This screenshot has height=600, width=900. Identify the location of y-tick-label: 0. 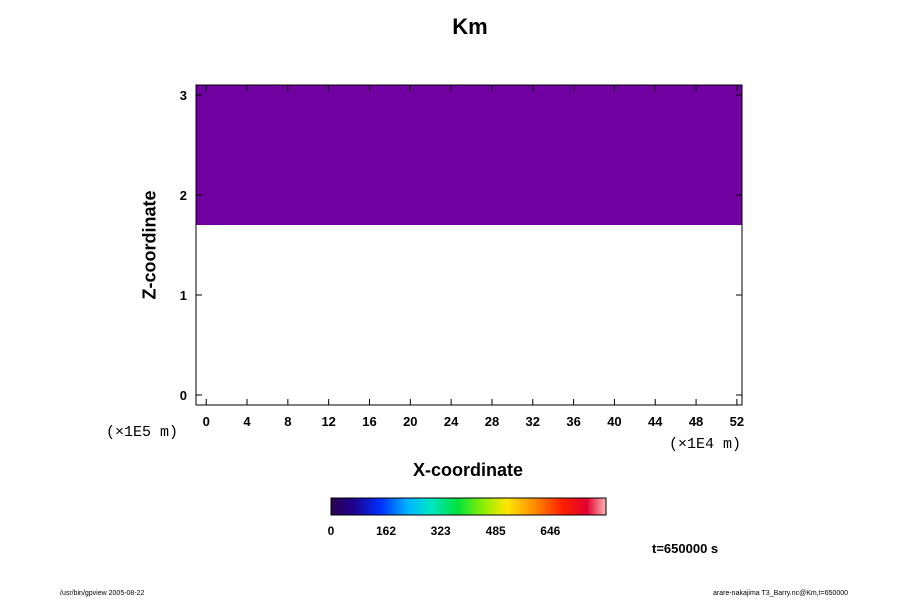
(183, 395).